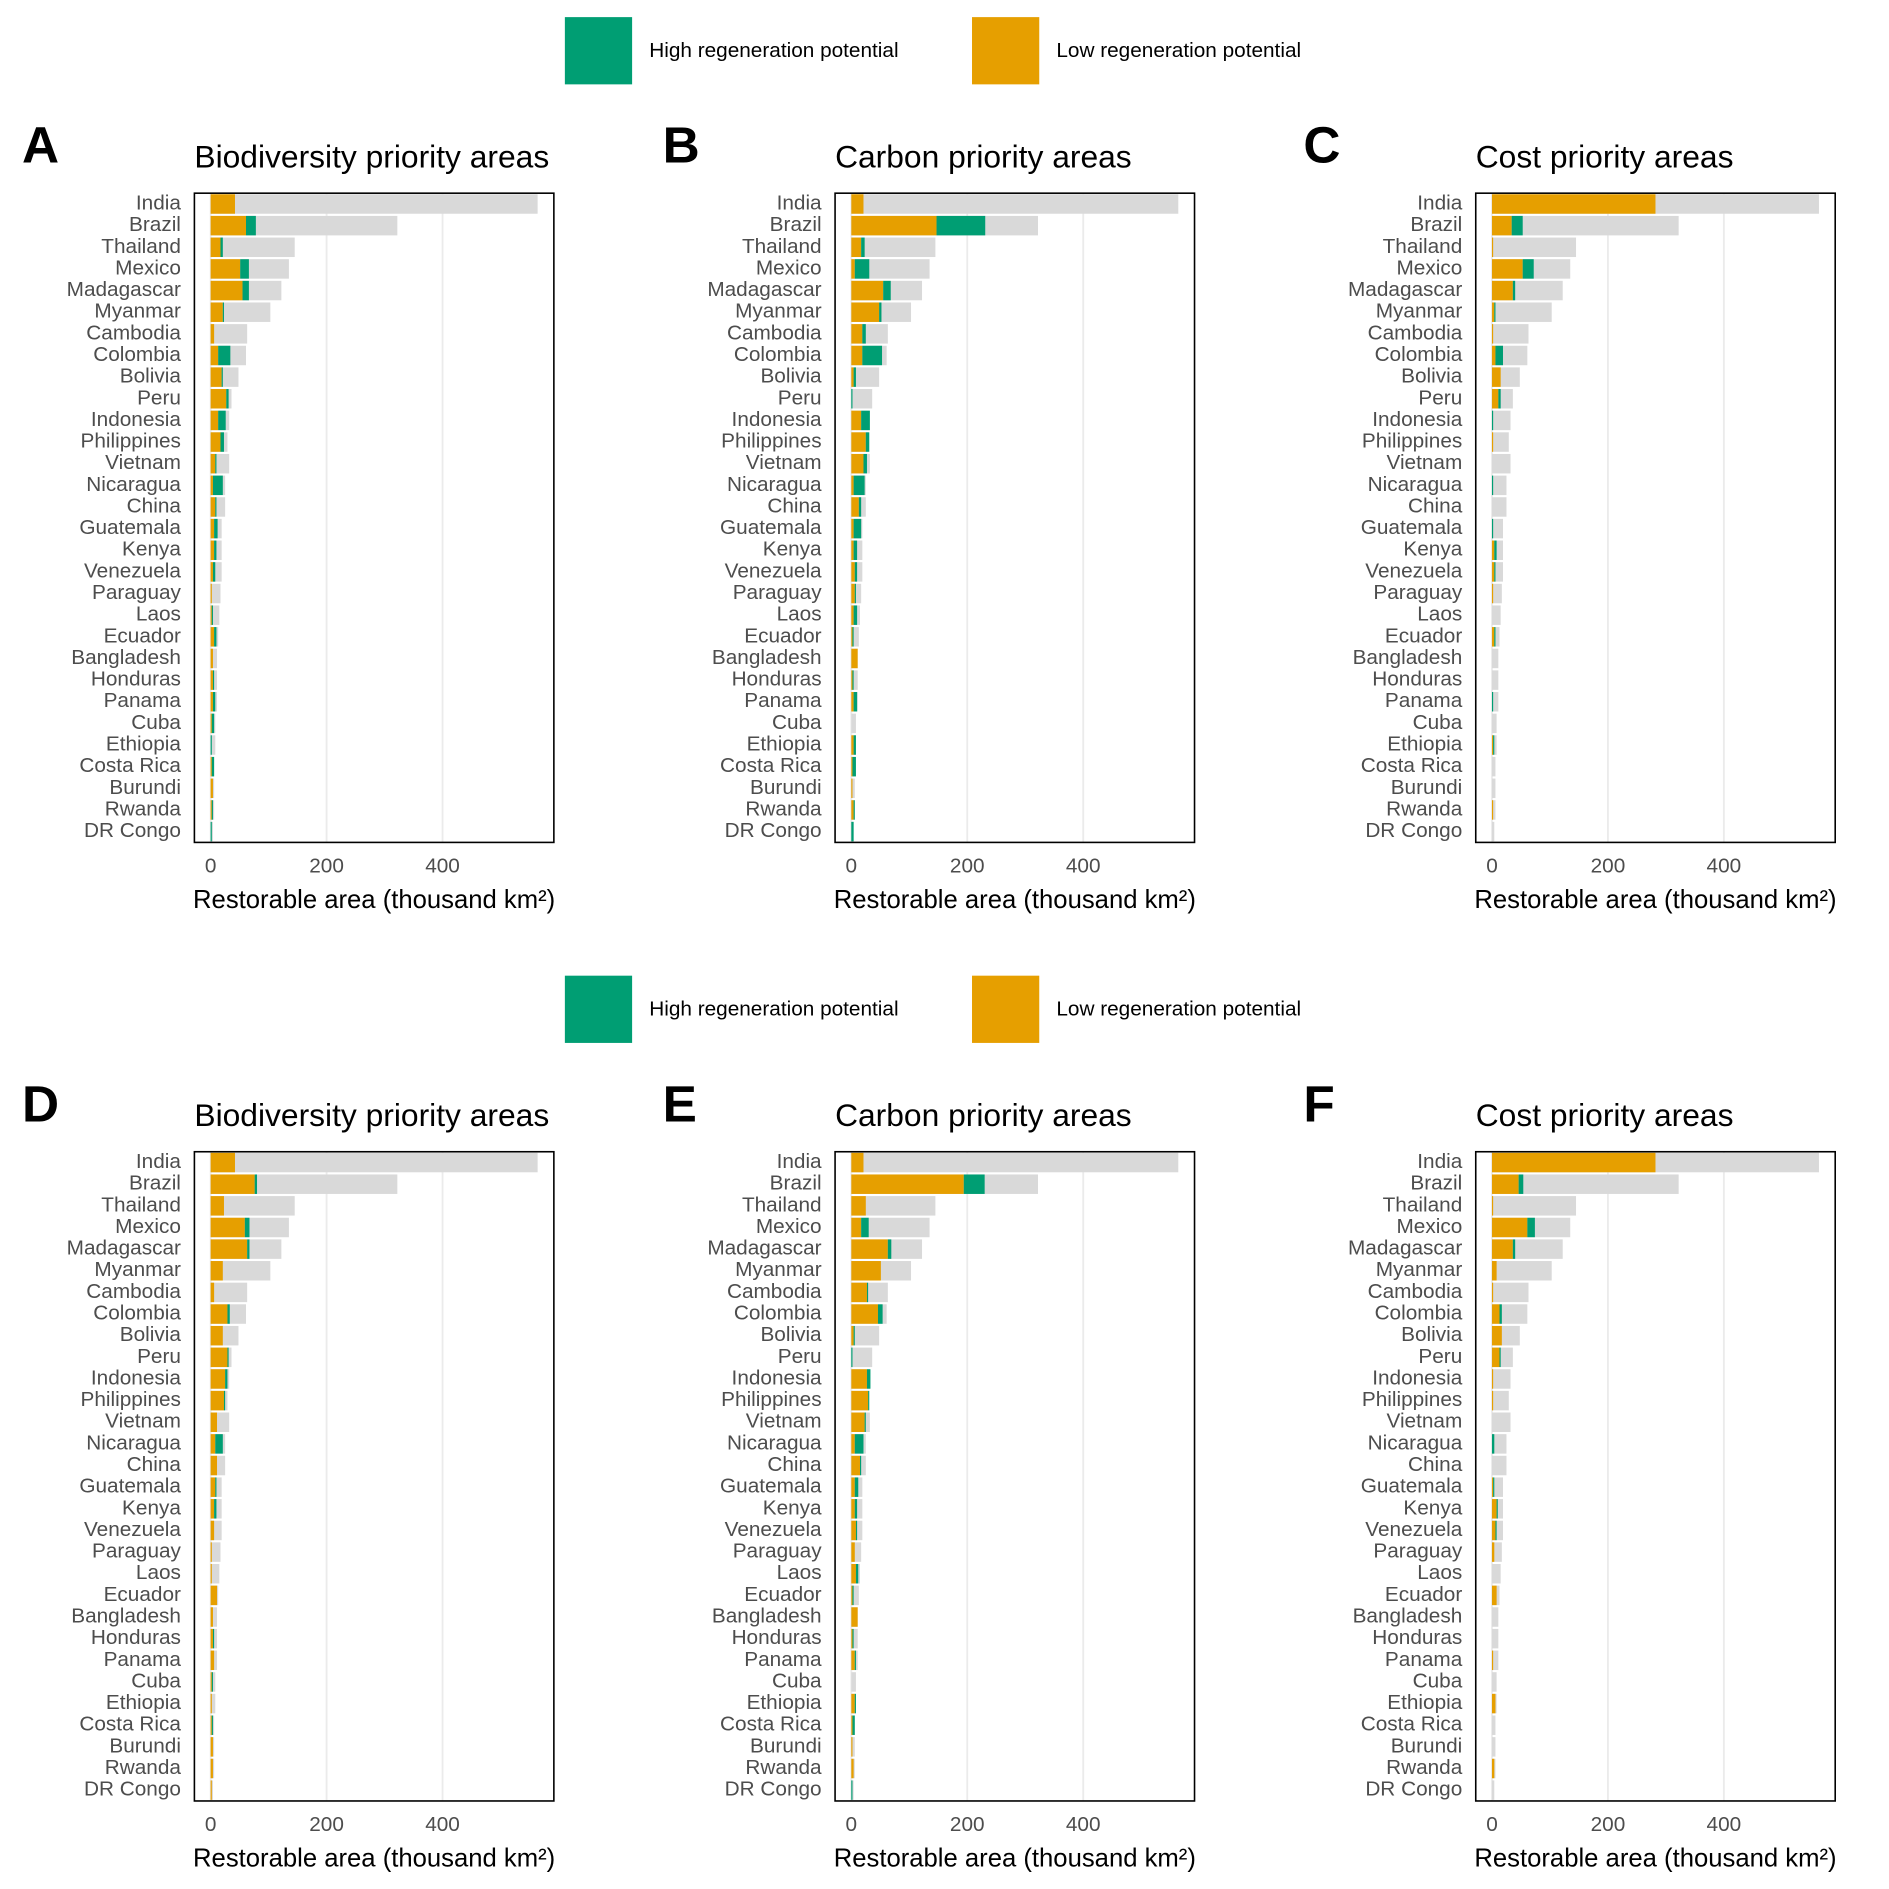 Image resolution: width=1889 pixels, height=1889 pixels. I want to click on y-tick-label: Rwanda, so click(143, 1767).